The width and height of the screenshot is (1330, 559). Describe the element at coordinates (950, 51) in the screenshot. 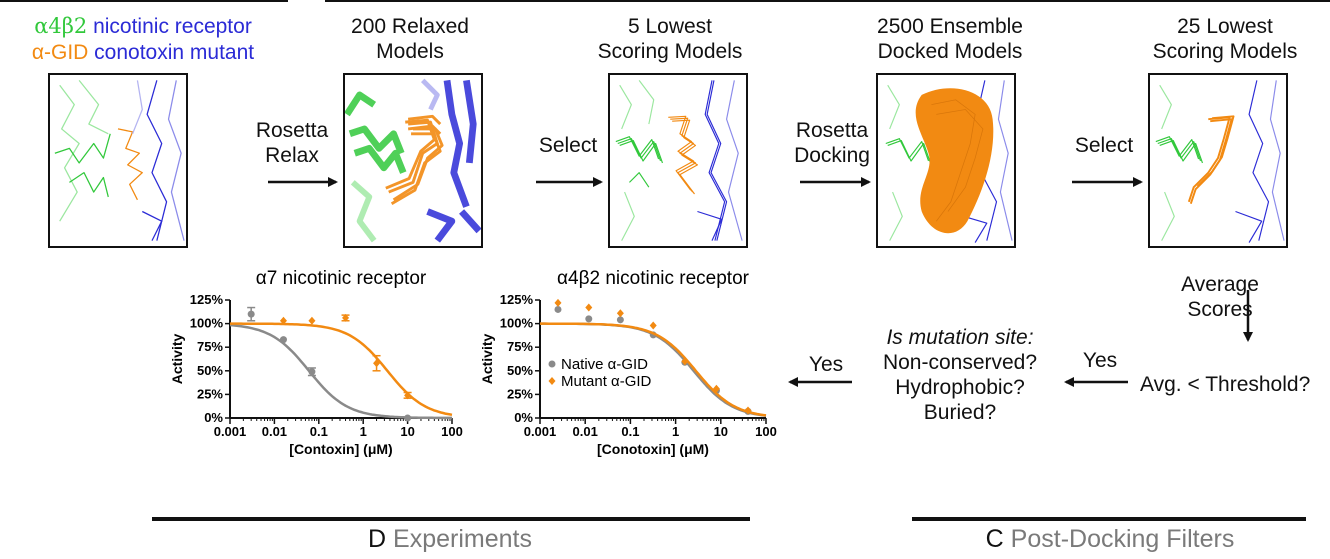

I see `header-ensemble-line2: Docked Models` at that location.